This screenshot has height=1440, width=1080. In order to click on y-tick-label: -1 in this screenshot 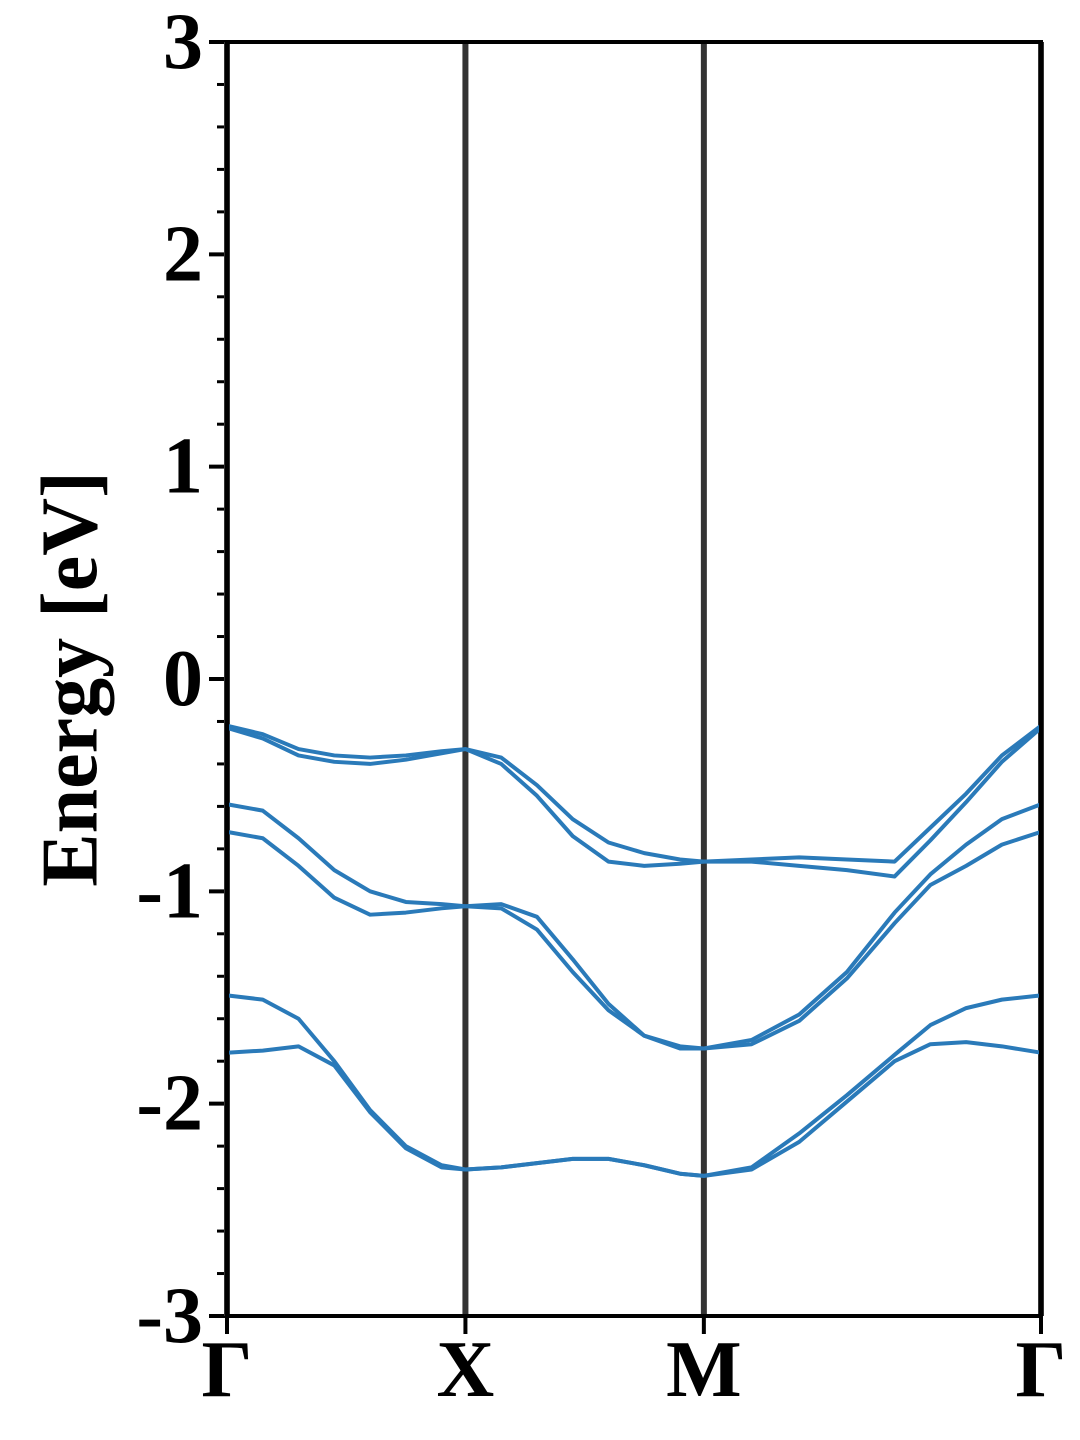, I will do `click(169, 891)`.